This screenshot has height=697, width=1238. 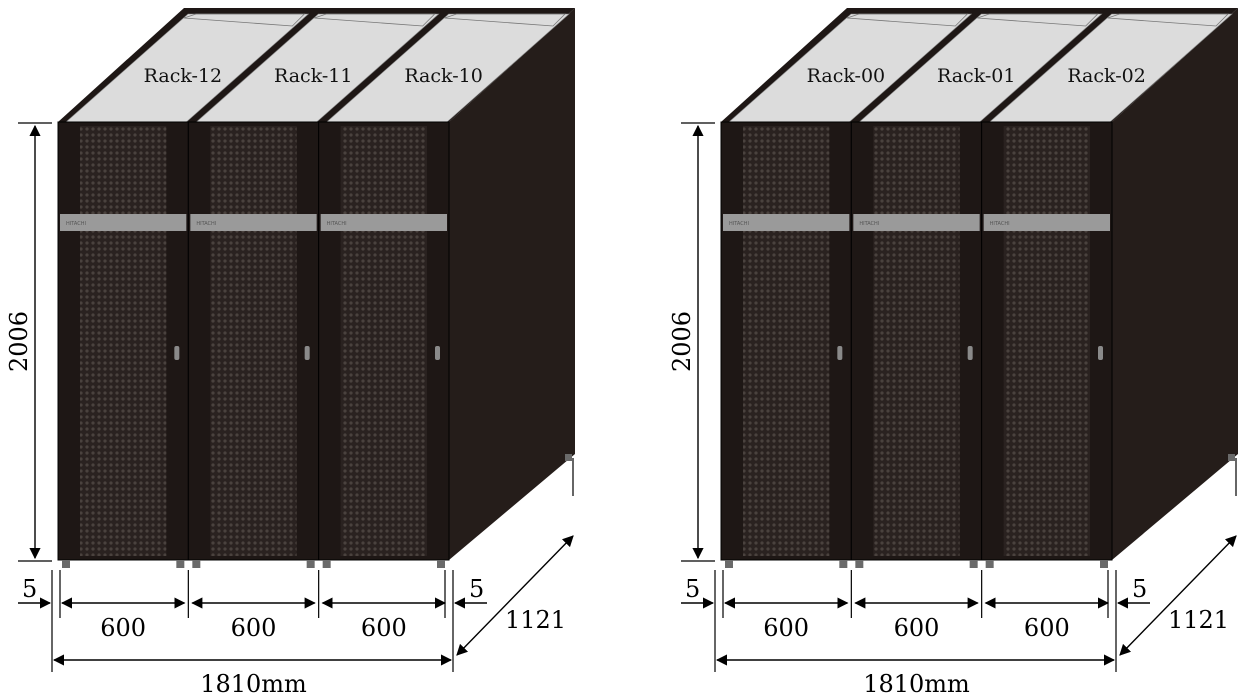 What do you see at coordinates (443, 76) in the screenshot?
I see `rack-label: Rack-10` at bounding box center [443, 76].